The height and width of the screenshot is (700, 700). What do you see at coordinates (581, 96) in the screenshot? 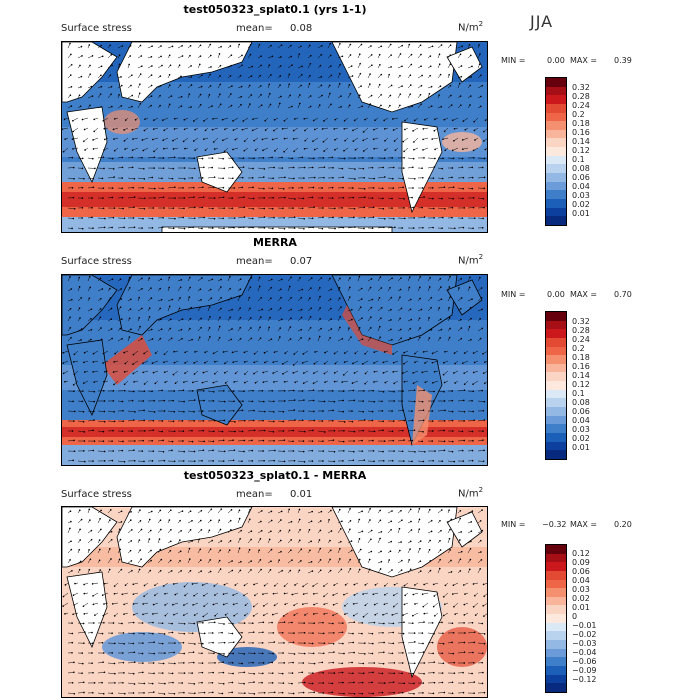
I see `colorbar-tick: 0.28` at bounding box center [581, 96].